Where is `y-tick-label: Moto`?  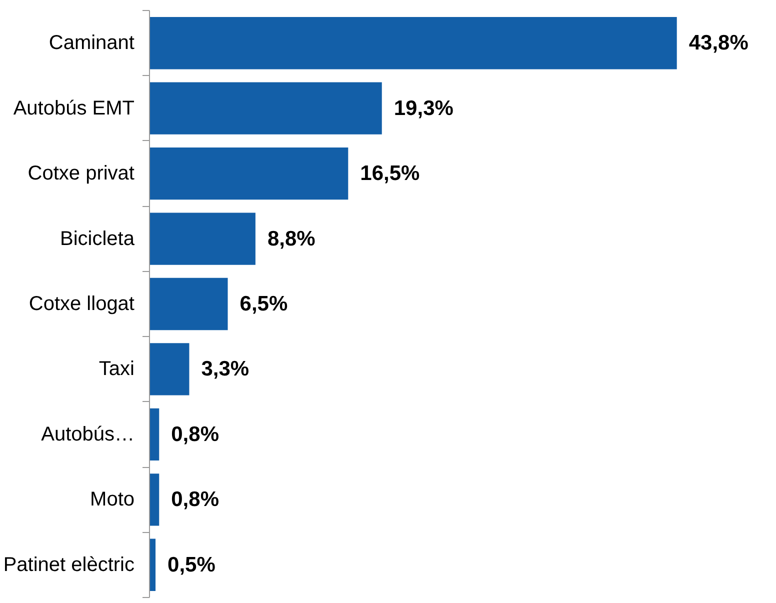
y-tick-label: Moto is located at coordinates (112, 499).